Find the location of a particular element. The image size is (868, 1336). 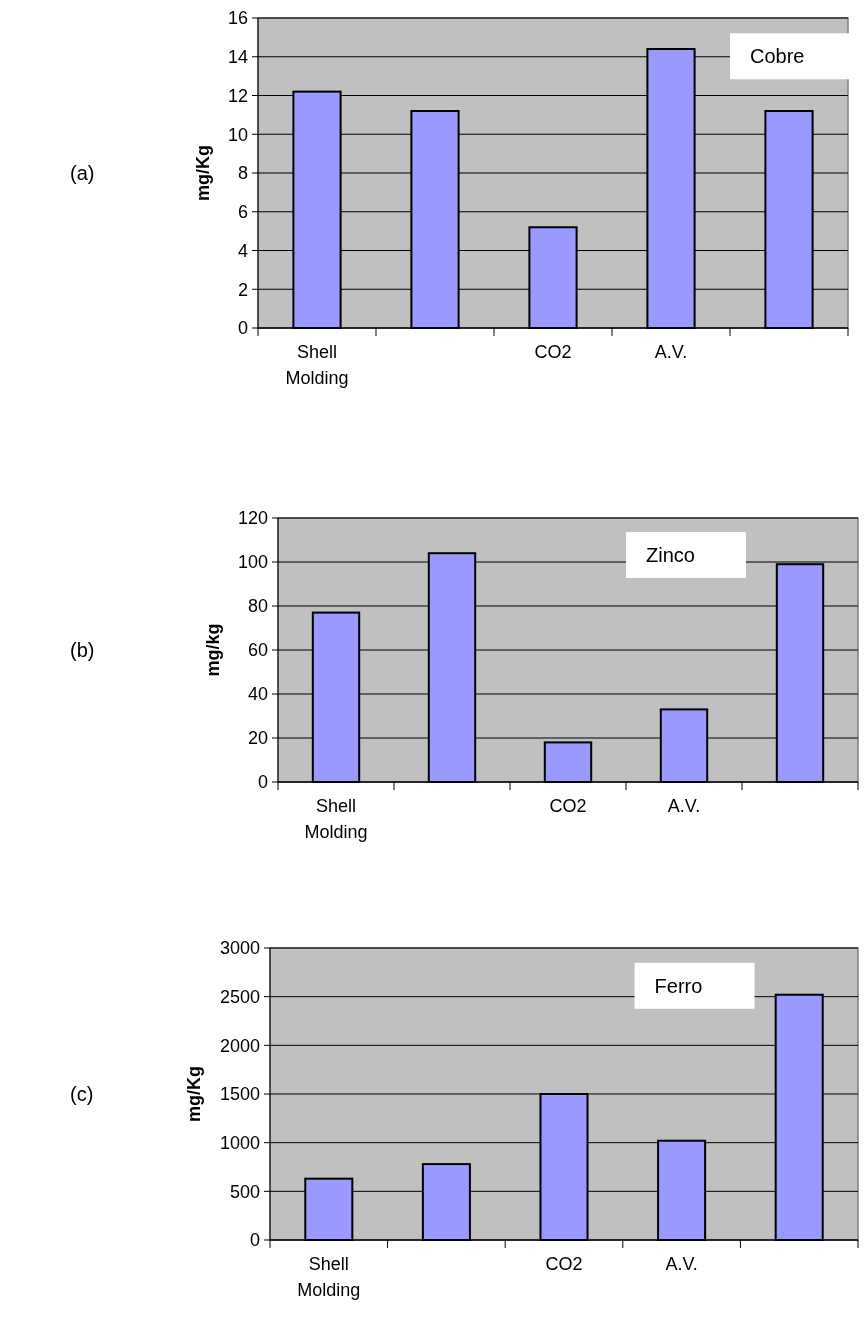

y-tick-label: 1500 is located at coordinates (239, 1094).